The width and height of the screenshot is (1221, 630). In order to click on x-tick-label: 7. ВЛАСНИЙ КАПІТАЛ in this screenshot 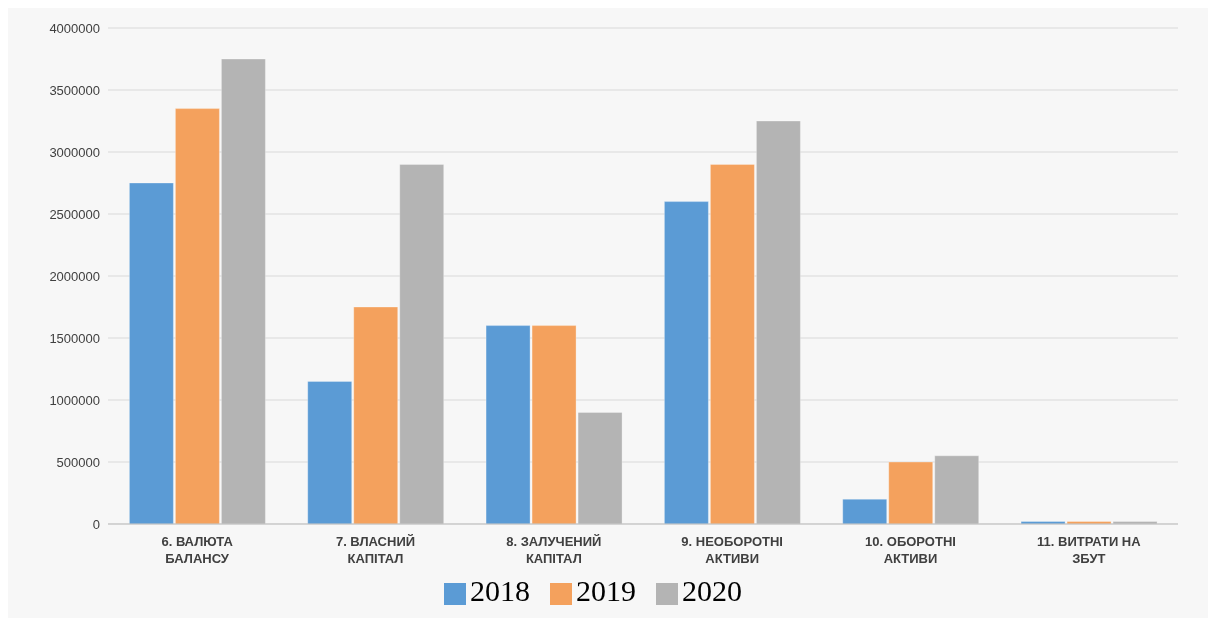, I will do `click(375, 550)`.